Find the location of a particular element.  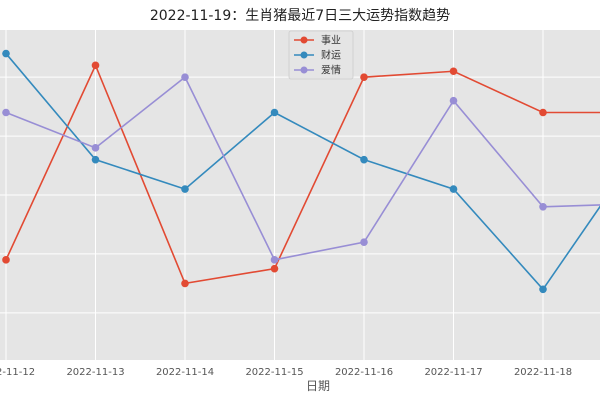

legend-label: 事业 is located at coordinates (331, 40).